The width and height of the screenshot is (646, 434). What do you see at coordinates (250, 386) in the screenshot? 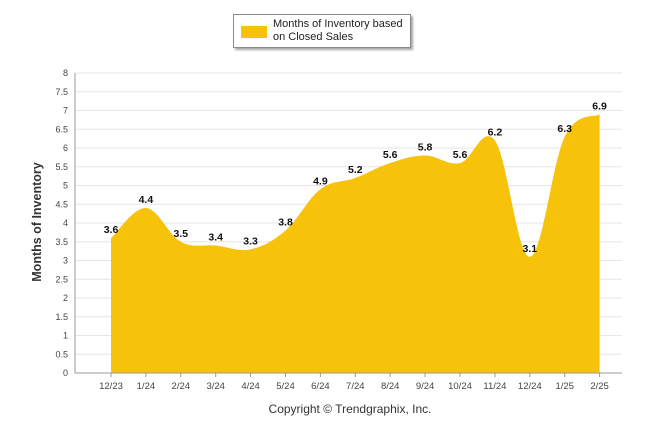
I see `x-tick-label: 4/24` at bounding box center [250, 386].